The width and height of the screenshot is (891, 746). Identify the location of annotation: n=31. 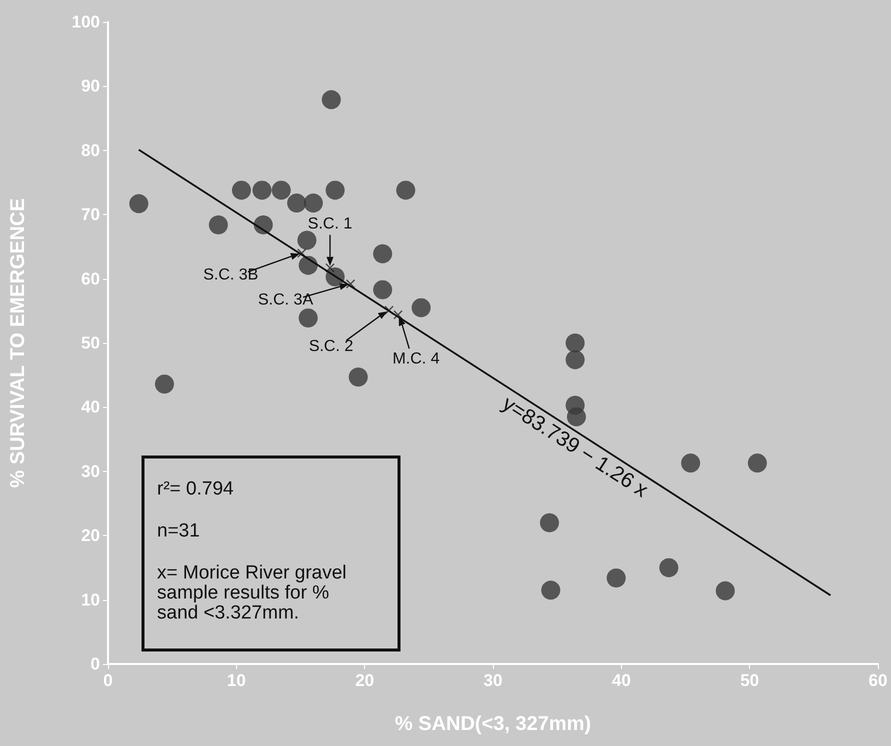
(178, 531).